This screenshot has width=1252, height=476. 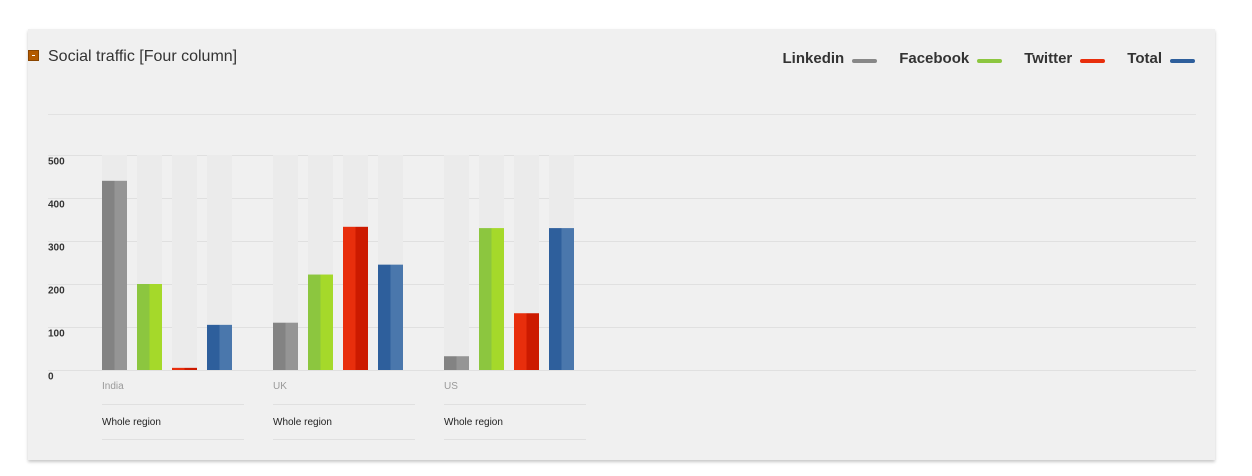 What do you see at coordinates (56, 291) in the screenshot?
I see `y-tick-label: 200` at bounding box center [56, 291].